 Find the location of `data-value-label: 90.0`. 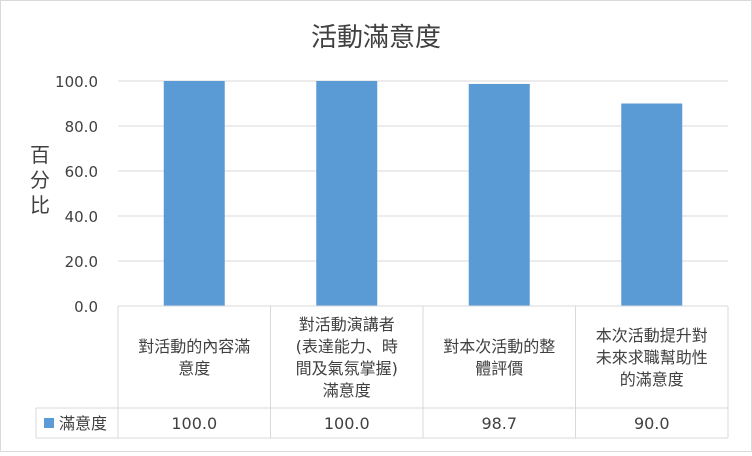

data-value-label: 90.0 is located at coordinates (652, 423).